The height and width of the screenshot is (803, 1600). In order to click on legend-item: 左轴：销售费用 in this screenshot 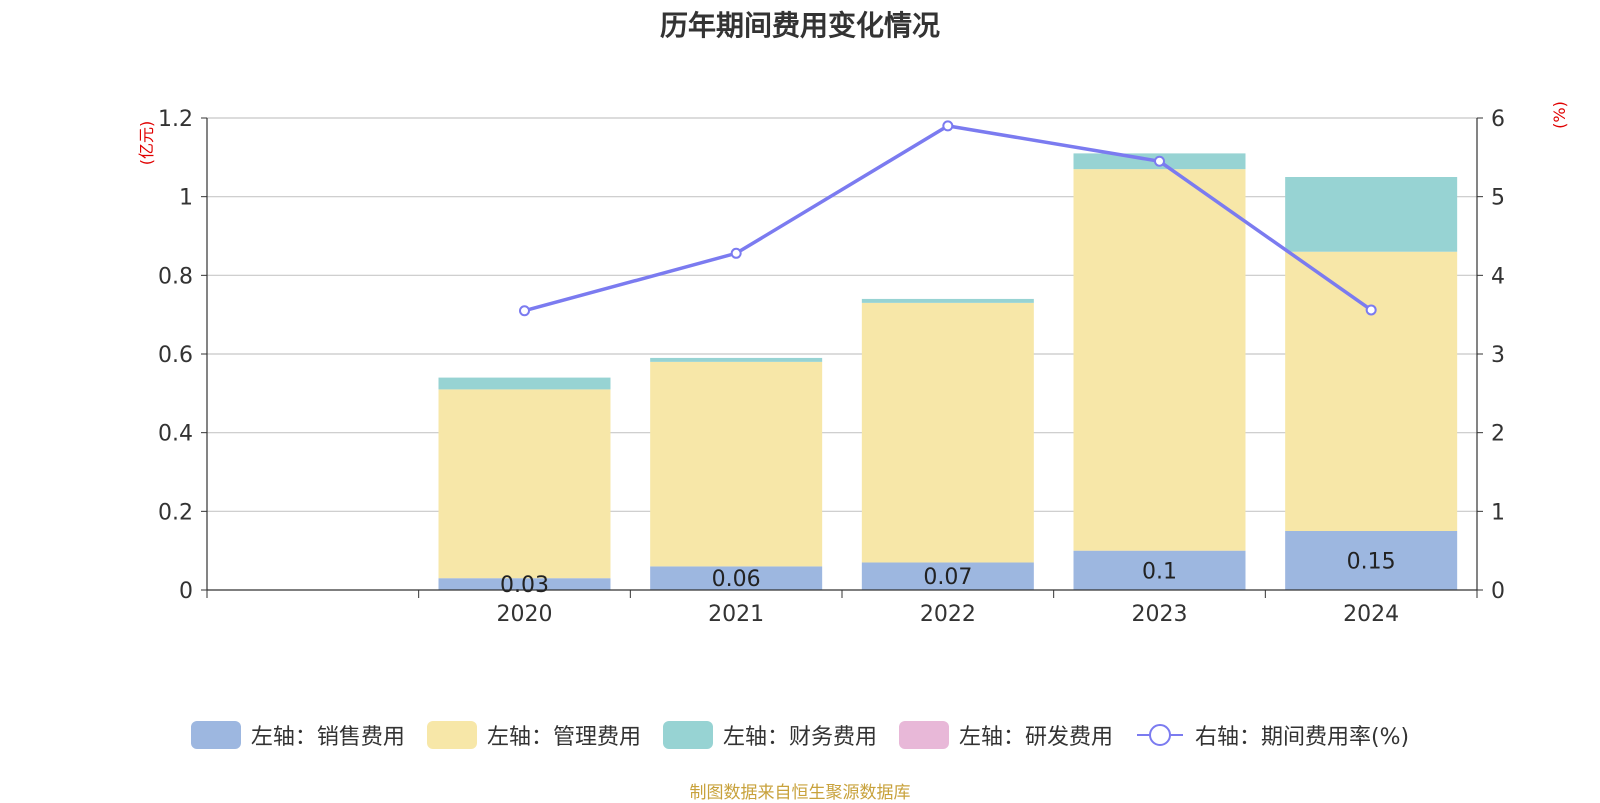, I will do `click(297, 735)`.